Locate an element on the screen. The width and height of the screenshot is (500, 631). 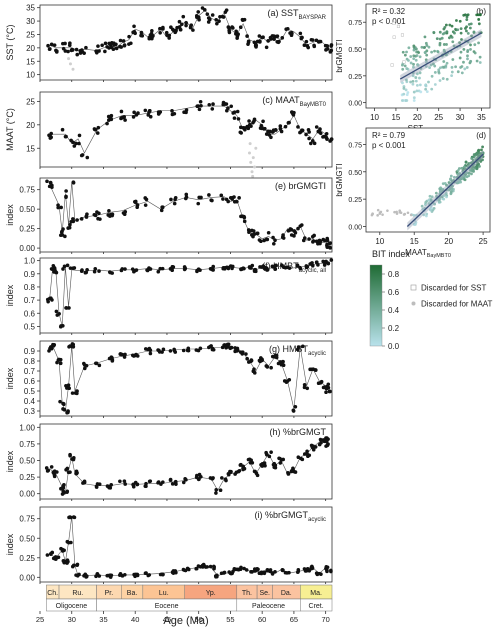
y-tick-label: 25 is located at coordinates (30, 34).